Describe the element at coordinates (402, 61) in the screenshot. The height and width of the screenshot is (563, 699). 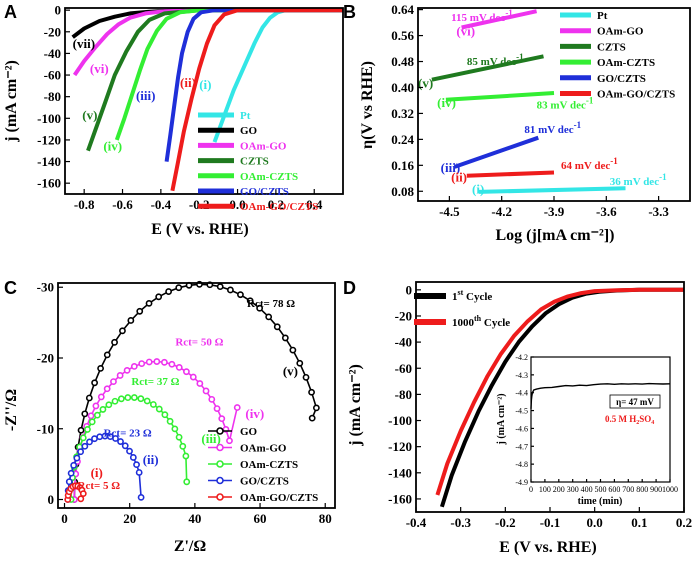
I see `y-tick-label: 0.48` at that location.